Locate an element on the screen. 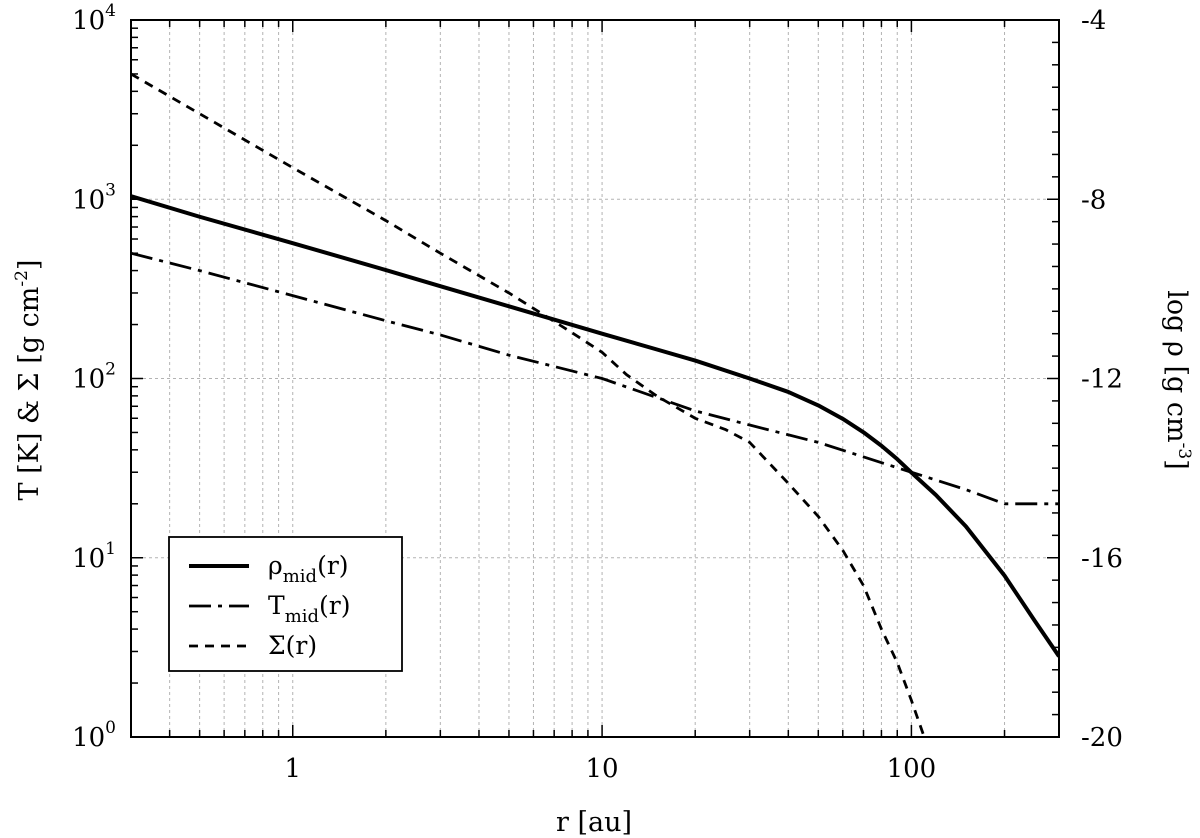 The image size is (1200, 838). legend-label-1: Tmid(r) is located at coordinates (309, 609).